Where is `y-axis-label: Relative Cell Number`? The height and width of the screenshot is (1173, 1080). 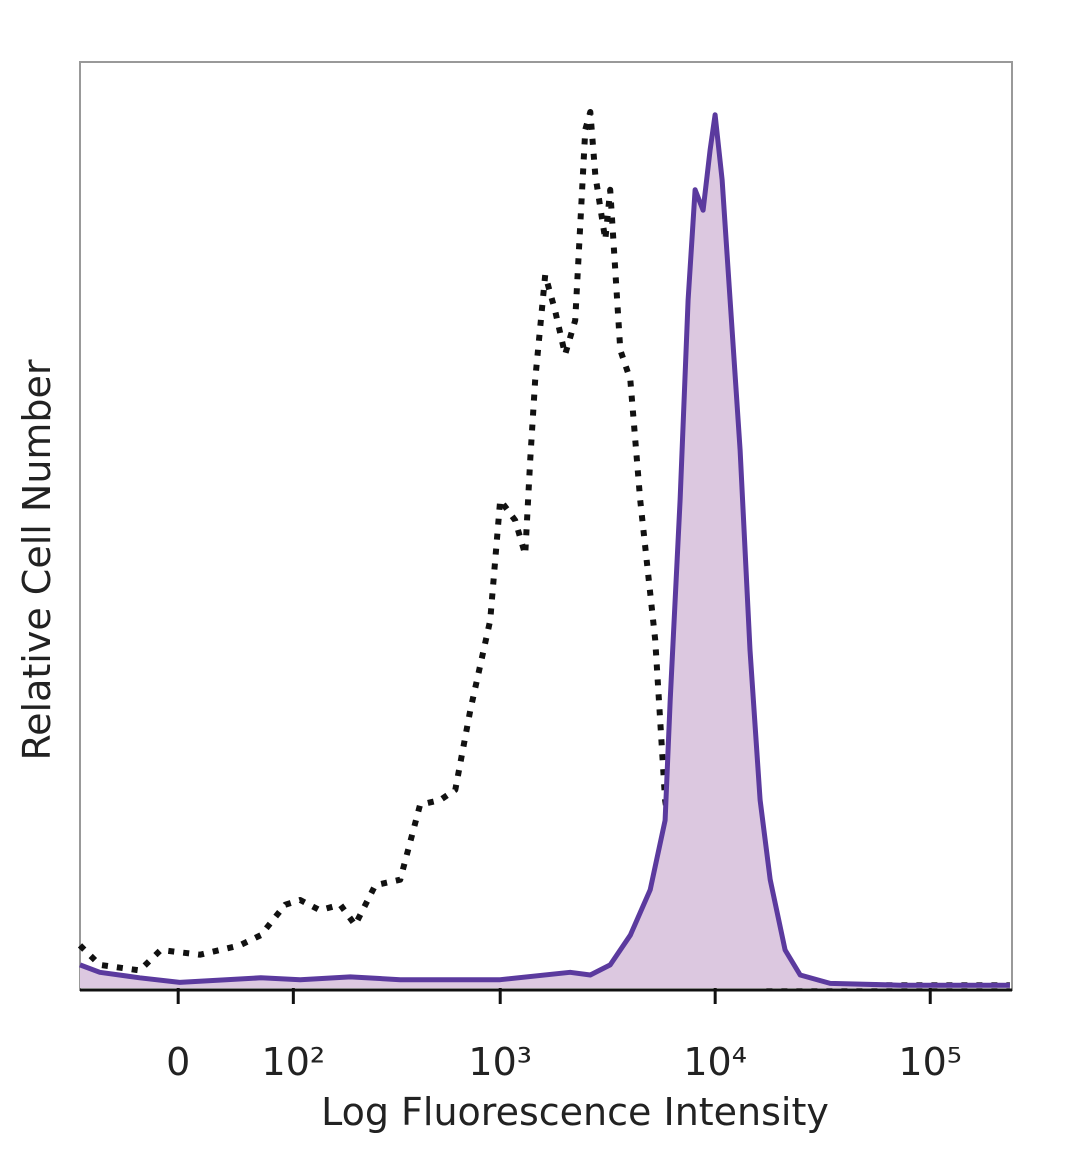 y-axis-label: Relative Cell Number is located at coordinates (37, 559).